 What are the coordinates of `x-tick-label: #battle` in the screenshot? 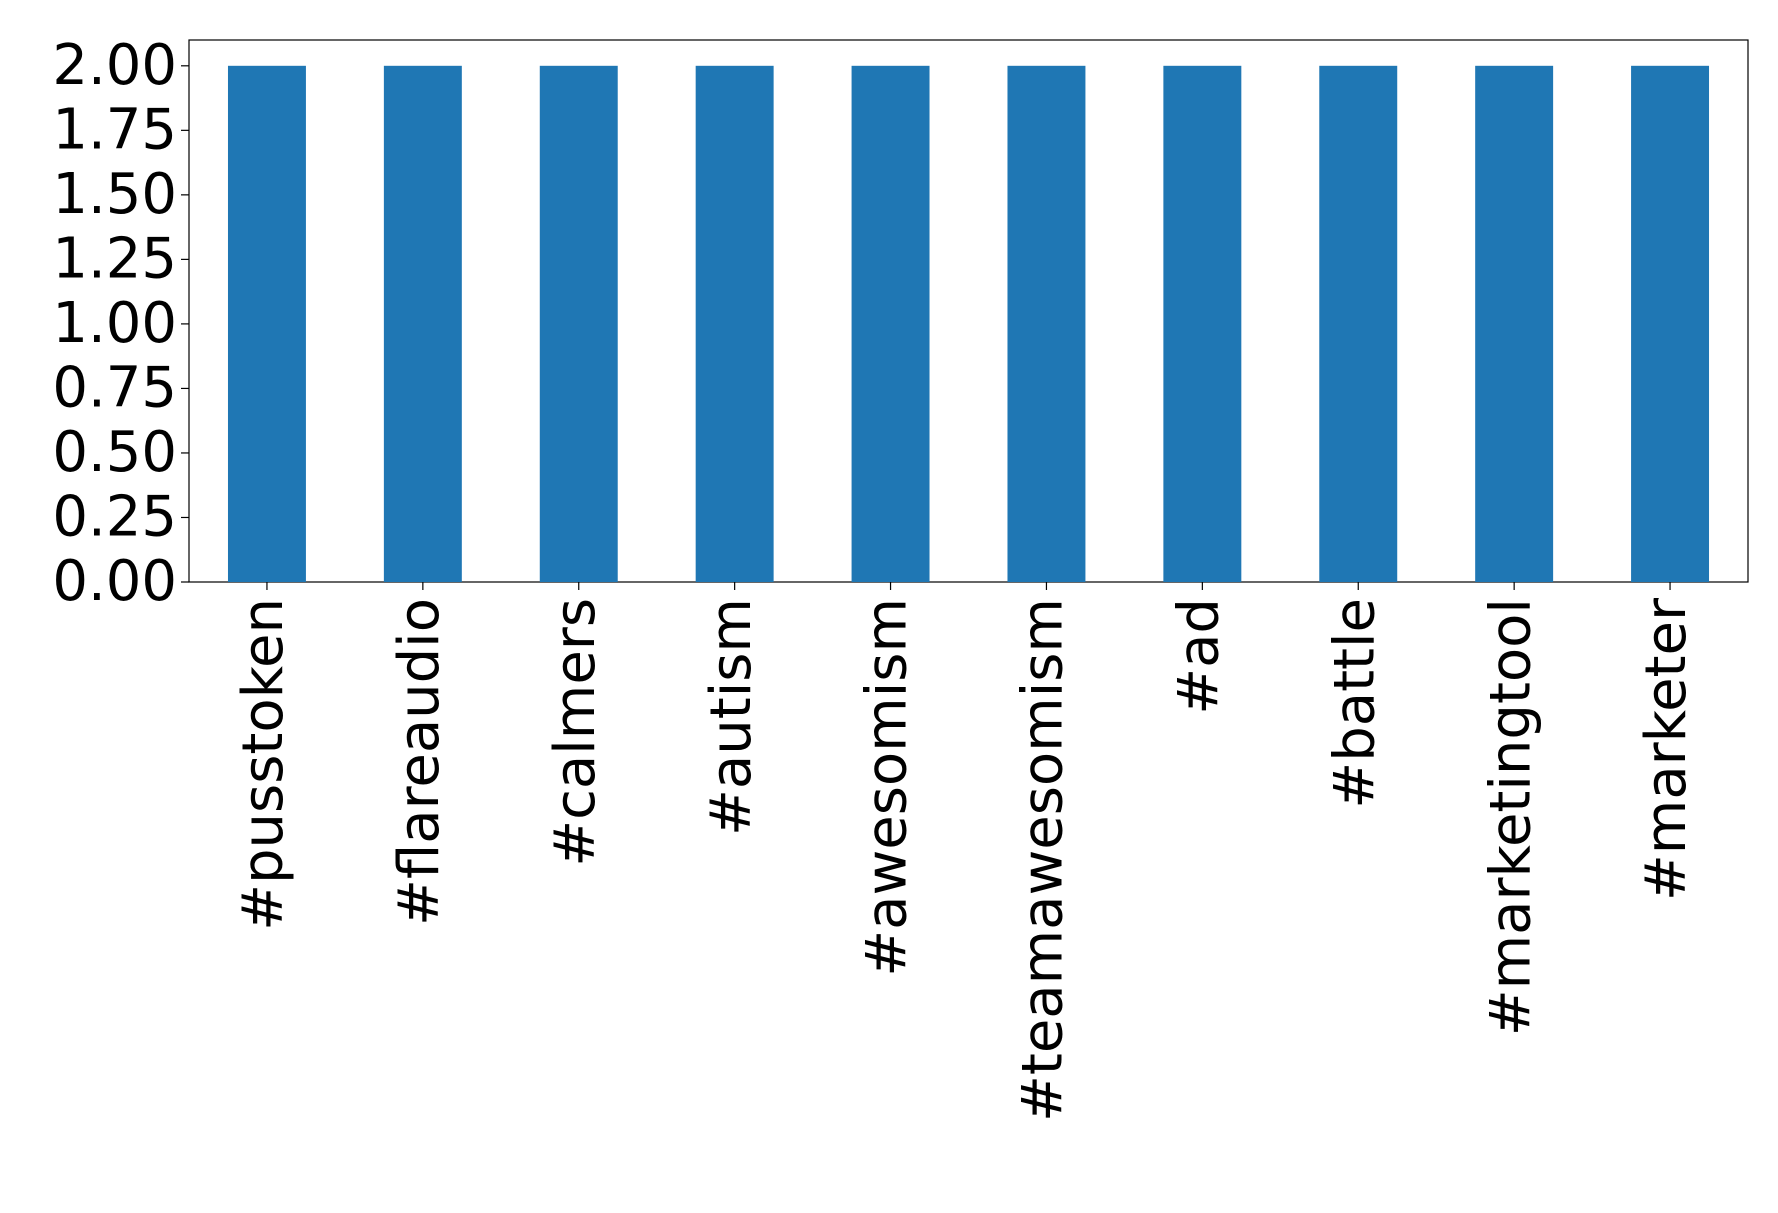 It's located at (1354, 703).